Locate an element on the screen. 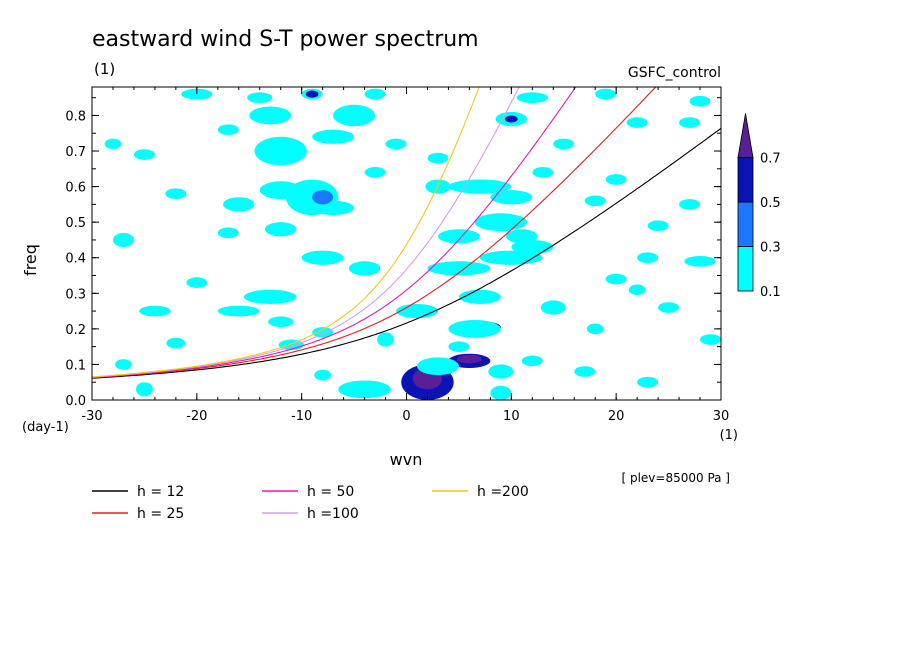 The width and height of the screenshot is (904, 654). y-tick-label: 0.0 is located at coordinates (75, 401).